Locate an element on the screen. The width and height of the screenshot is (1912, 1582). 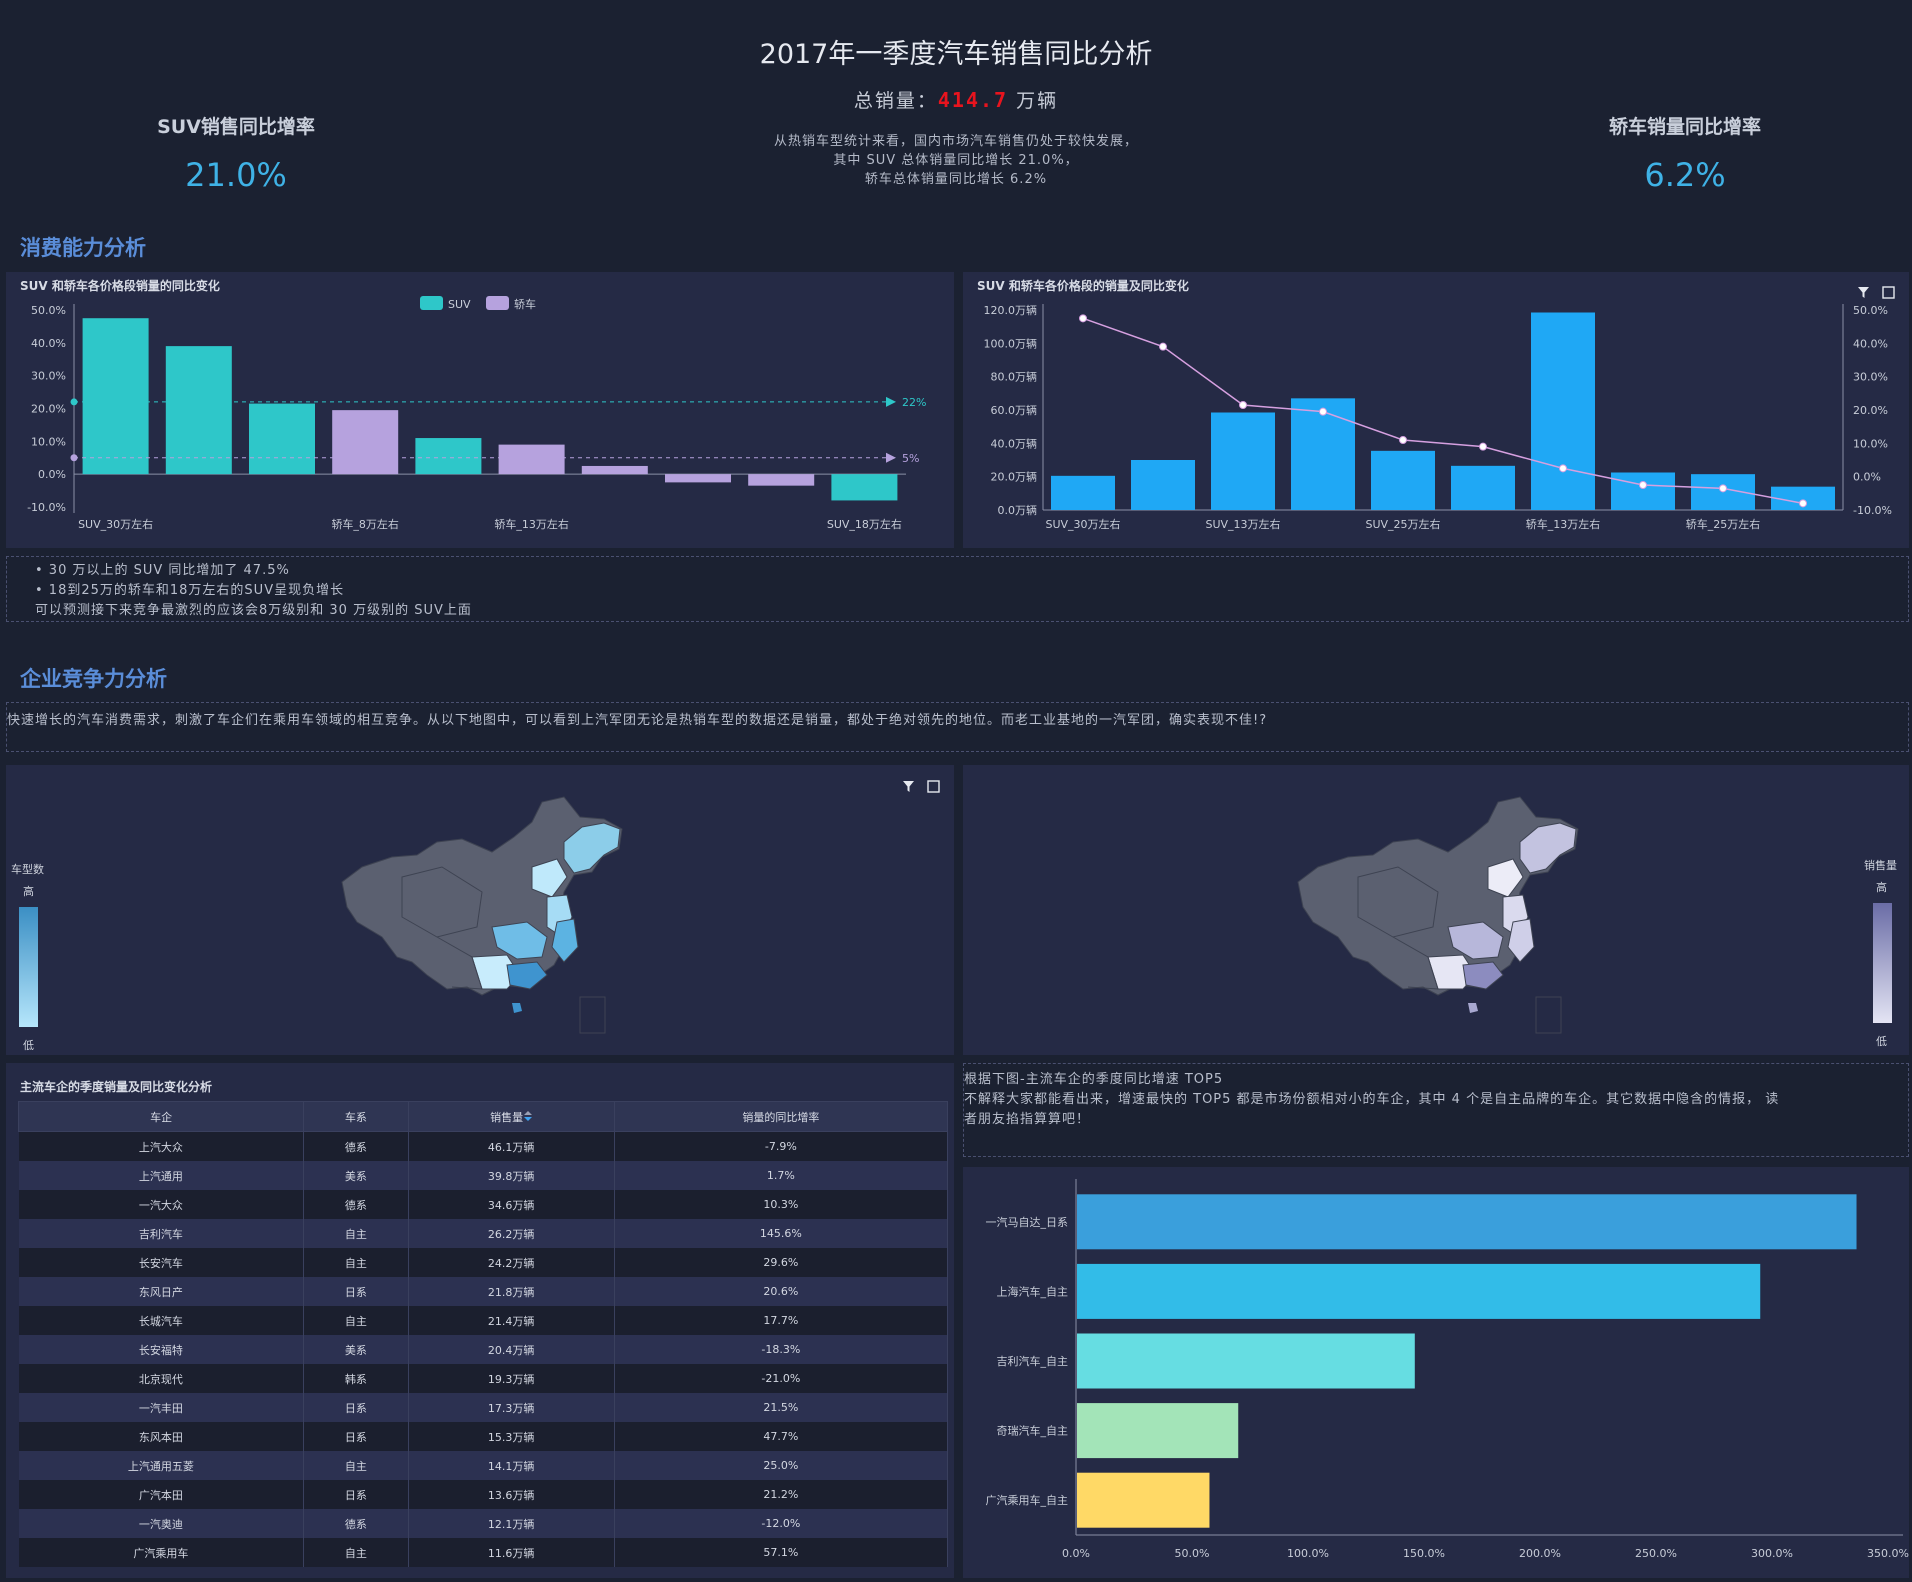
table-row: 一汽丰田 日系 17.3万辆 21.5% is located at coordinates (483, 1407).